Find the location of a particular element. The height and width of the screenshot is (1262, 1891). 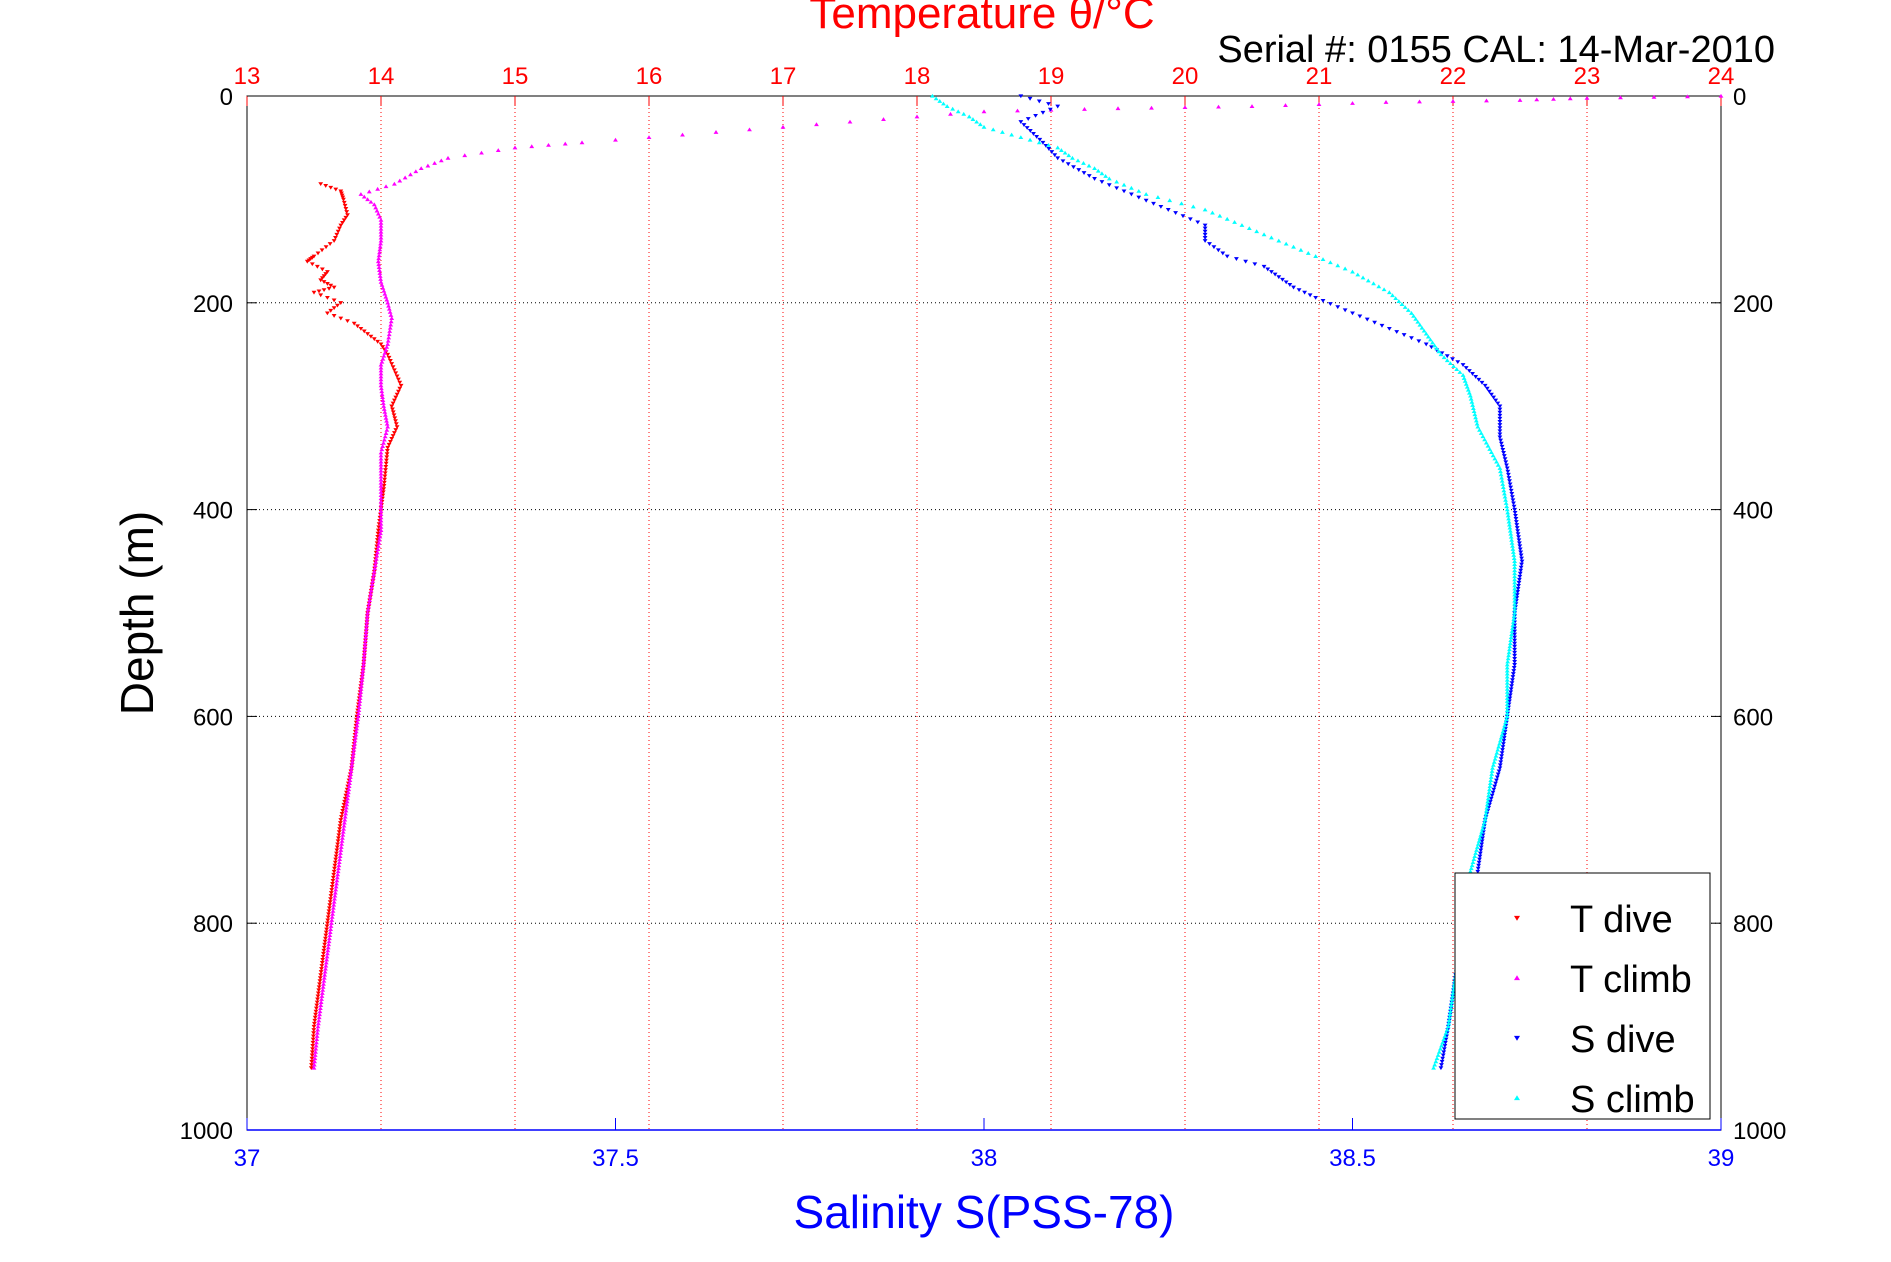

temperature-tick-label: 21 is located at coordinates (1319, 76).